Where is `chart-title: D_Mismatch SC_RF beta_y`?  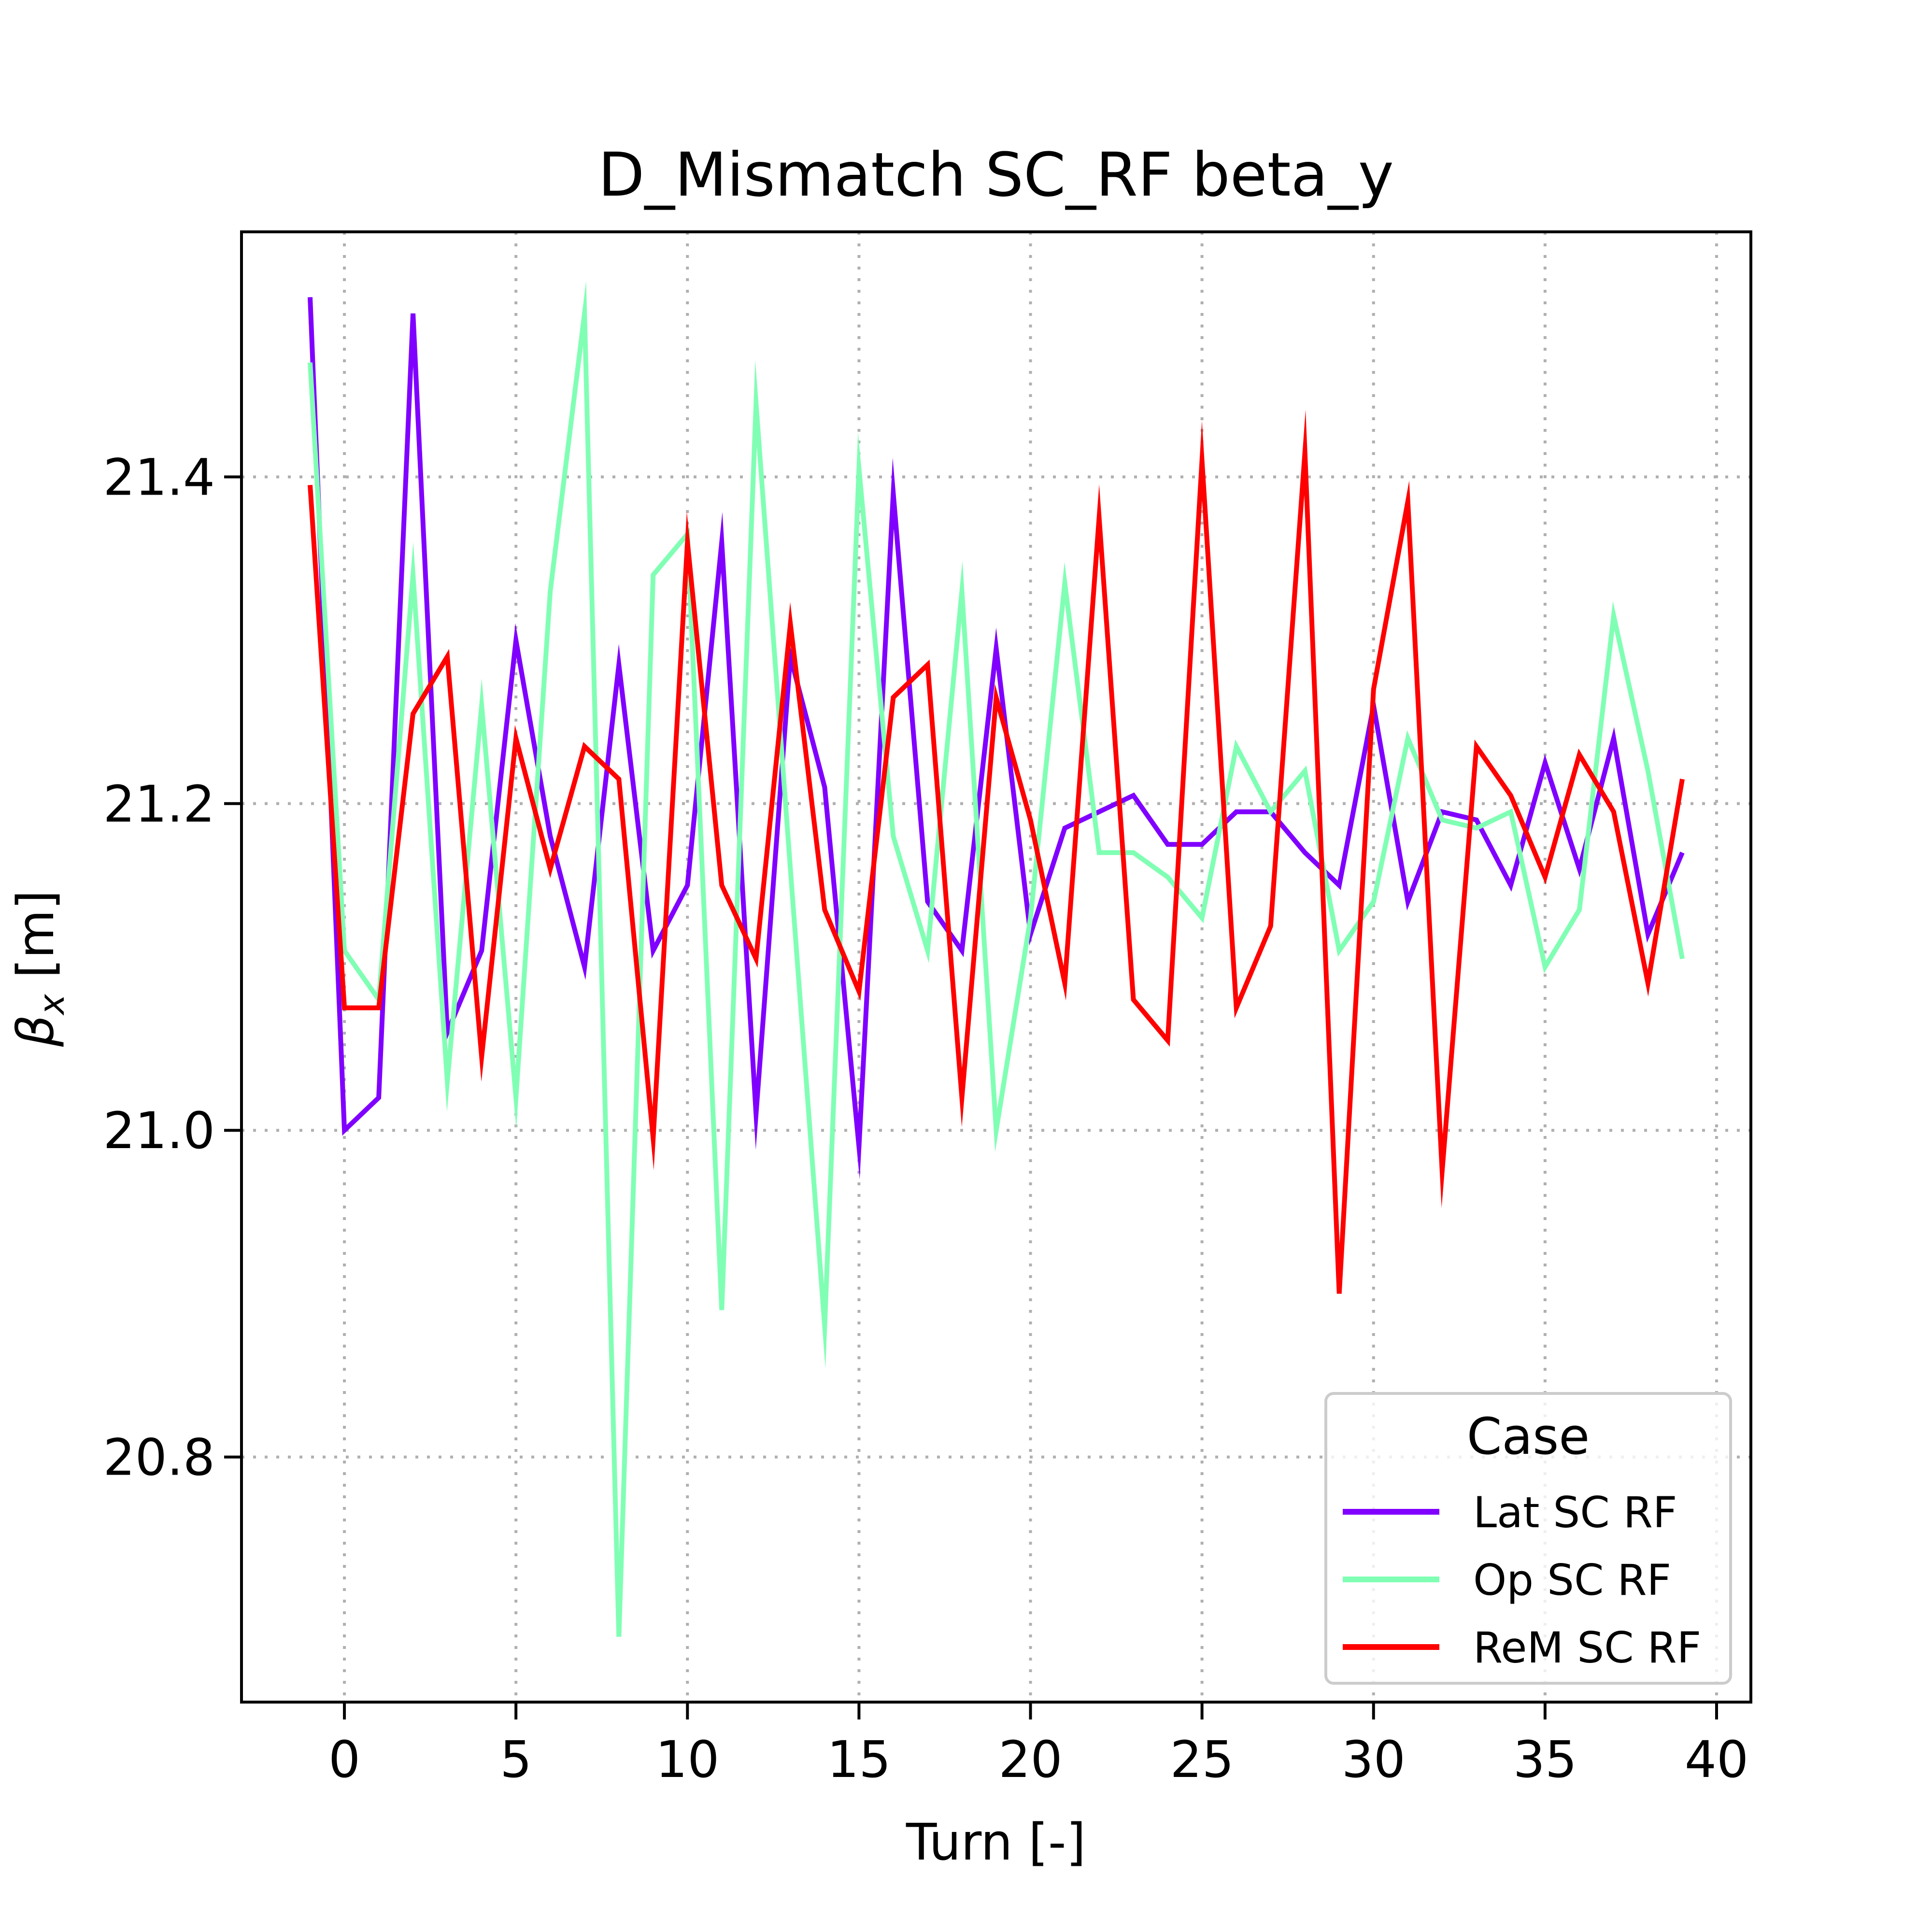
chart-title: D_Mismatch SC_RF beta_y is located at coordinates (995, 175).